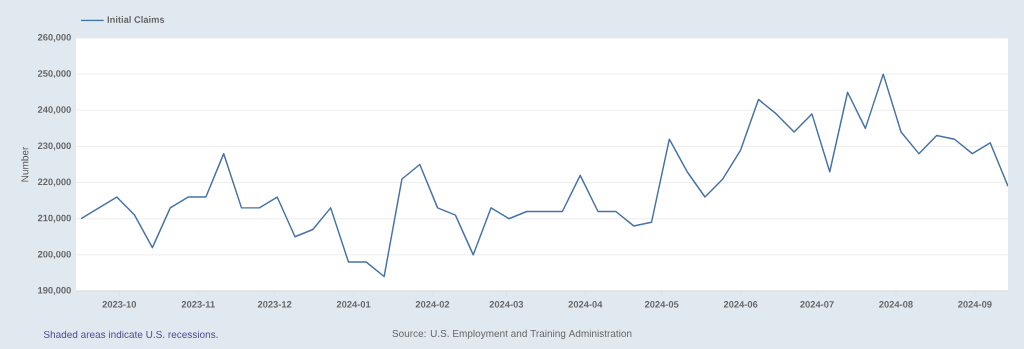 This screenshot has height=349, width=1024. What do you see at coordinates (54, 218) in the screenshot?
I see `y-tick-label: 210,000` at bounding box center [54, 218].